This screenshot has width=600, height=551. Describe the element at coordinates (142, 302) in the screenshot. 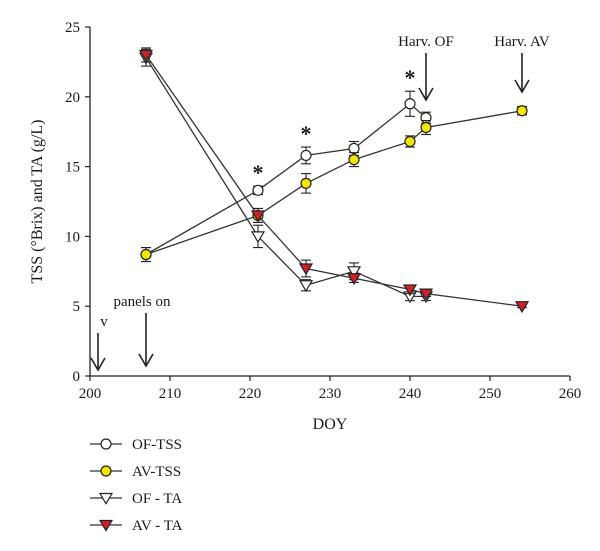

I see `annotation-panels-on: panels on` at that location.